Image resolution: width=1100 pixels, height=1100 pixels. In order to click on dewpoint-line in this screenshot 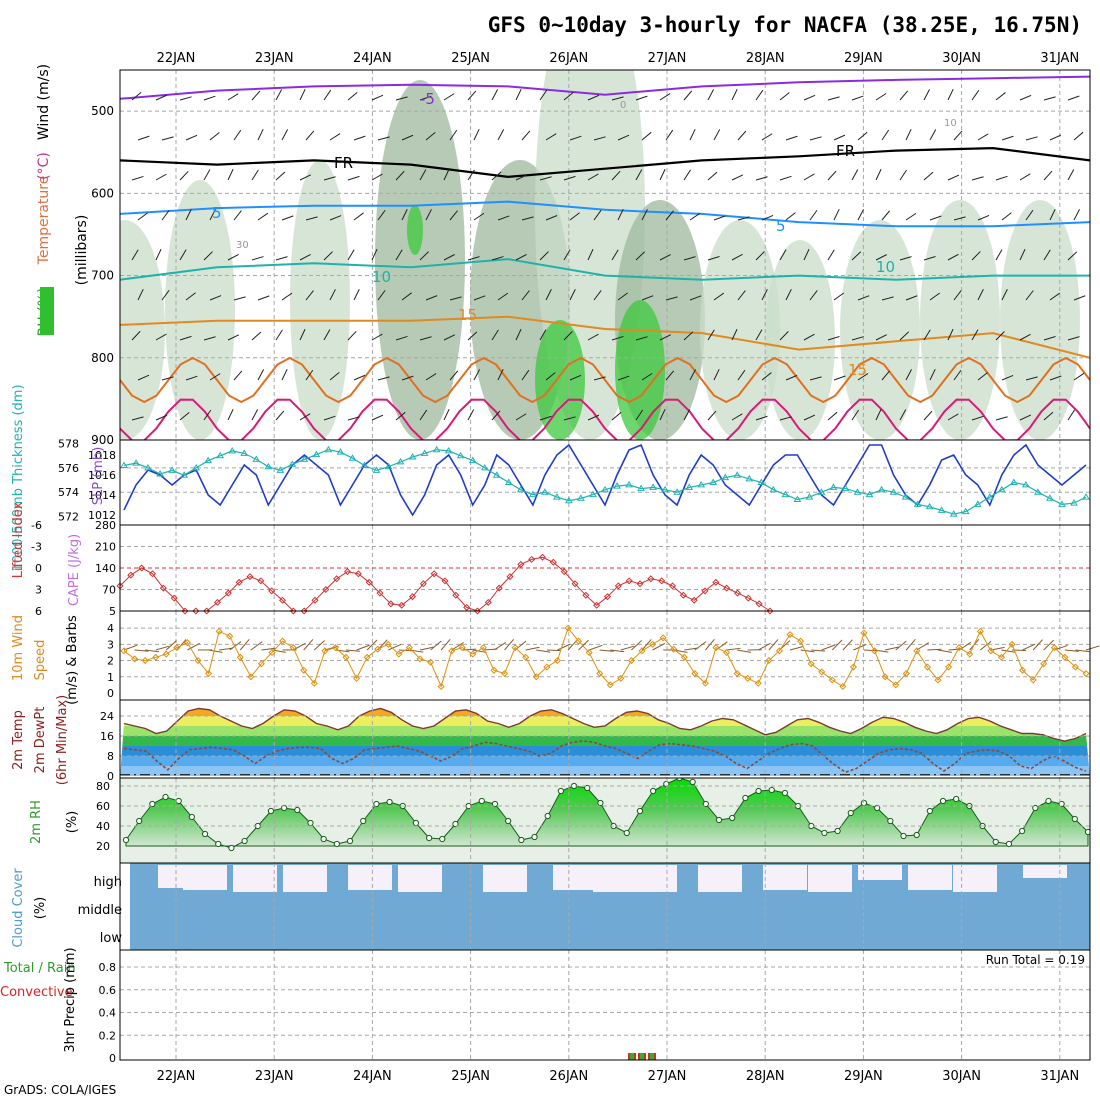, I will do `click(605, 757)`.